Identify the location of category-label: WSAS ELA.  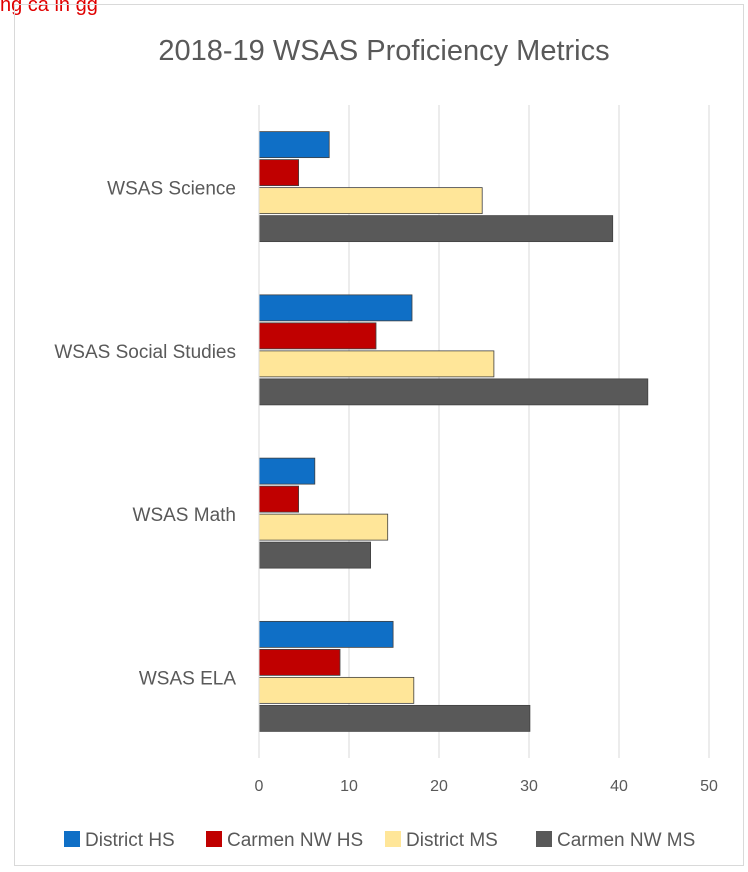
(187, 678).